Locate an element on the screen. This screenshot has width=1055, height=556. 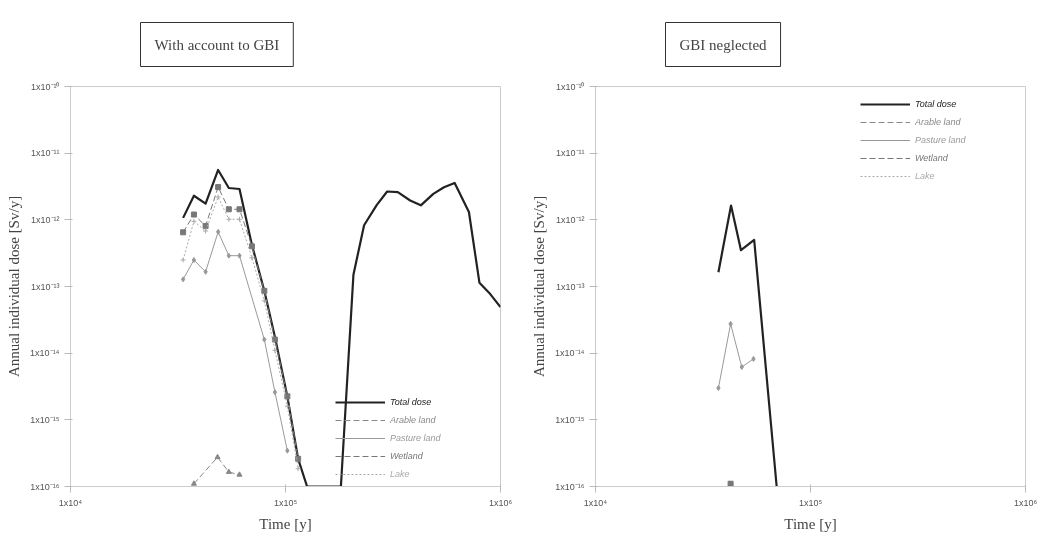
text: Arable land is located at coordinates (413, 420).